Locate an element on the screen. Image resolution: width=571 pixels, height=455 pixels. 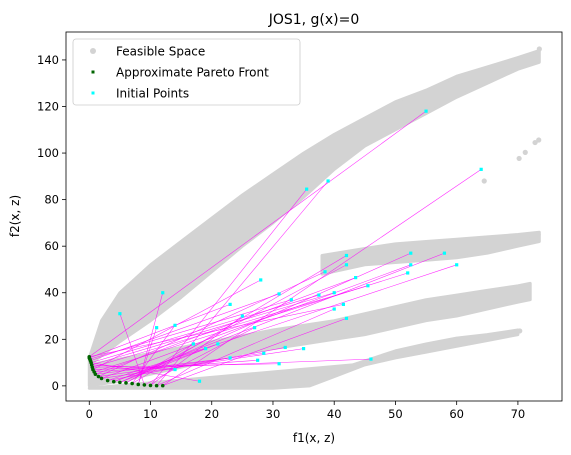
legend-label-feasible-space: Feasible Space is located at coordinates (160, 52).